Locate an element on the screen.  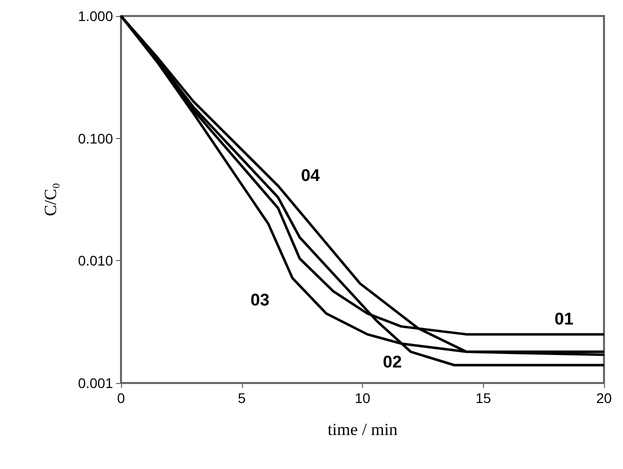
x-axis-title: time / min is located at coordinates (363, 429).